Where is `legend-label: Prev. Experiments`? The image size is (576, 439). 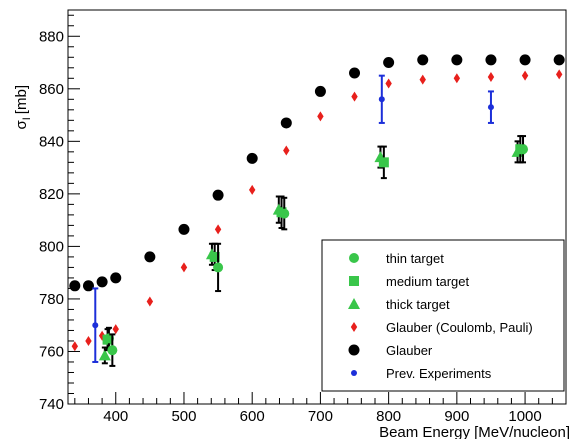
legend-label: Prev. Experiments is located at coordinates (439, 373).